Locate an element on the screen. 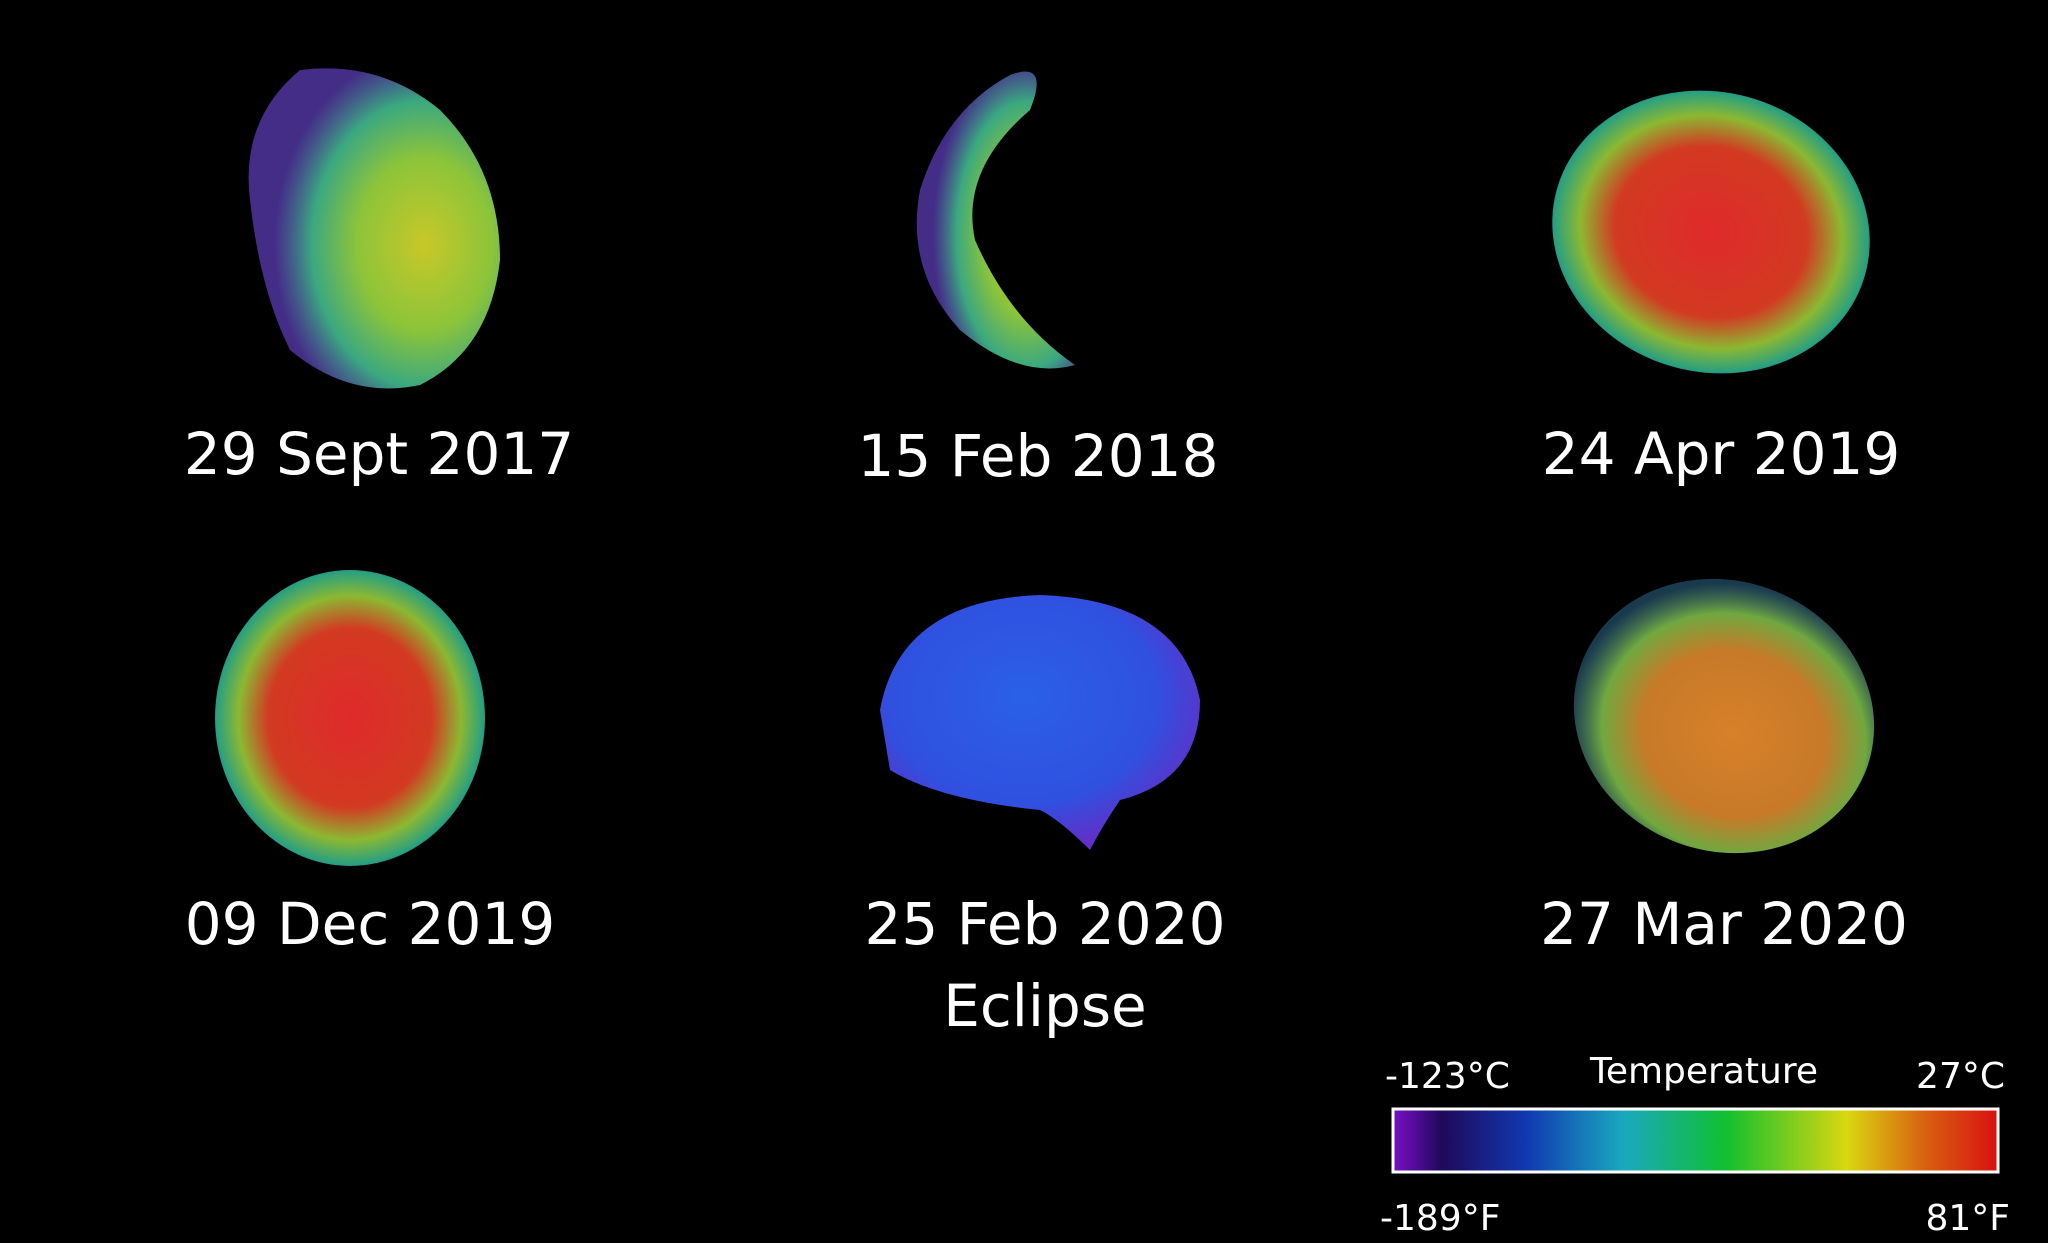  note-label: Eclipse is located at coordinates (1044, 1006).